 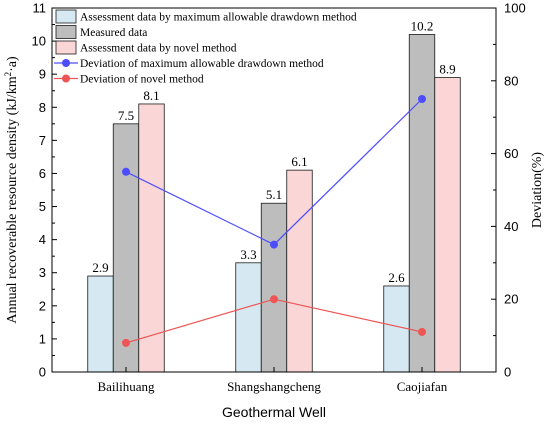 What do you see at coordinates (248, 254) in the screenshot?
I see `bar-value-label: 3.3` at bounding box center [248, 254].